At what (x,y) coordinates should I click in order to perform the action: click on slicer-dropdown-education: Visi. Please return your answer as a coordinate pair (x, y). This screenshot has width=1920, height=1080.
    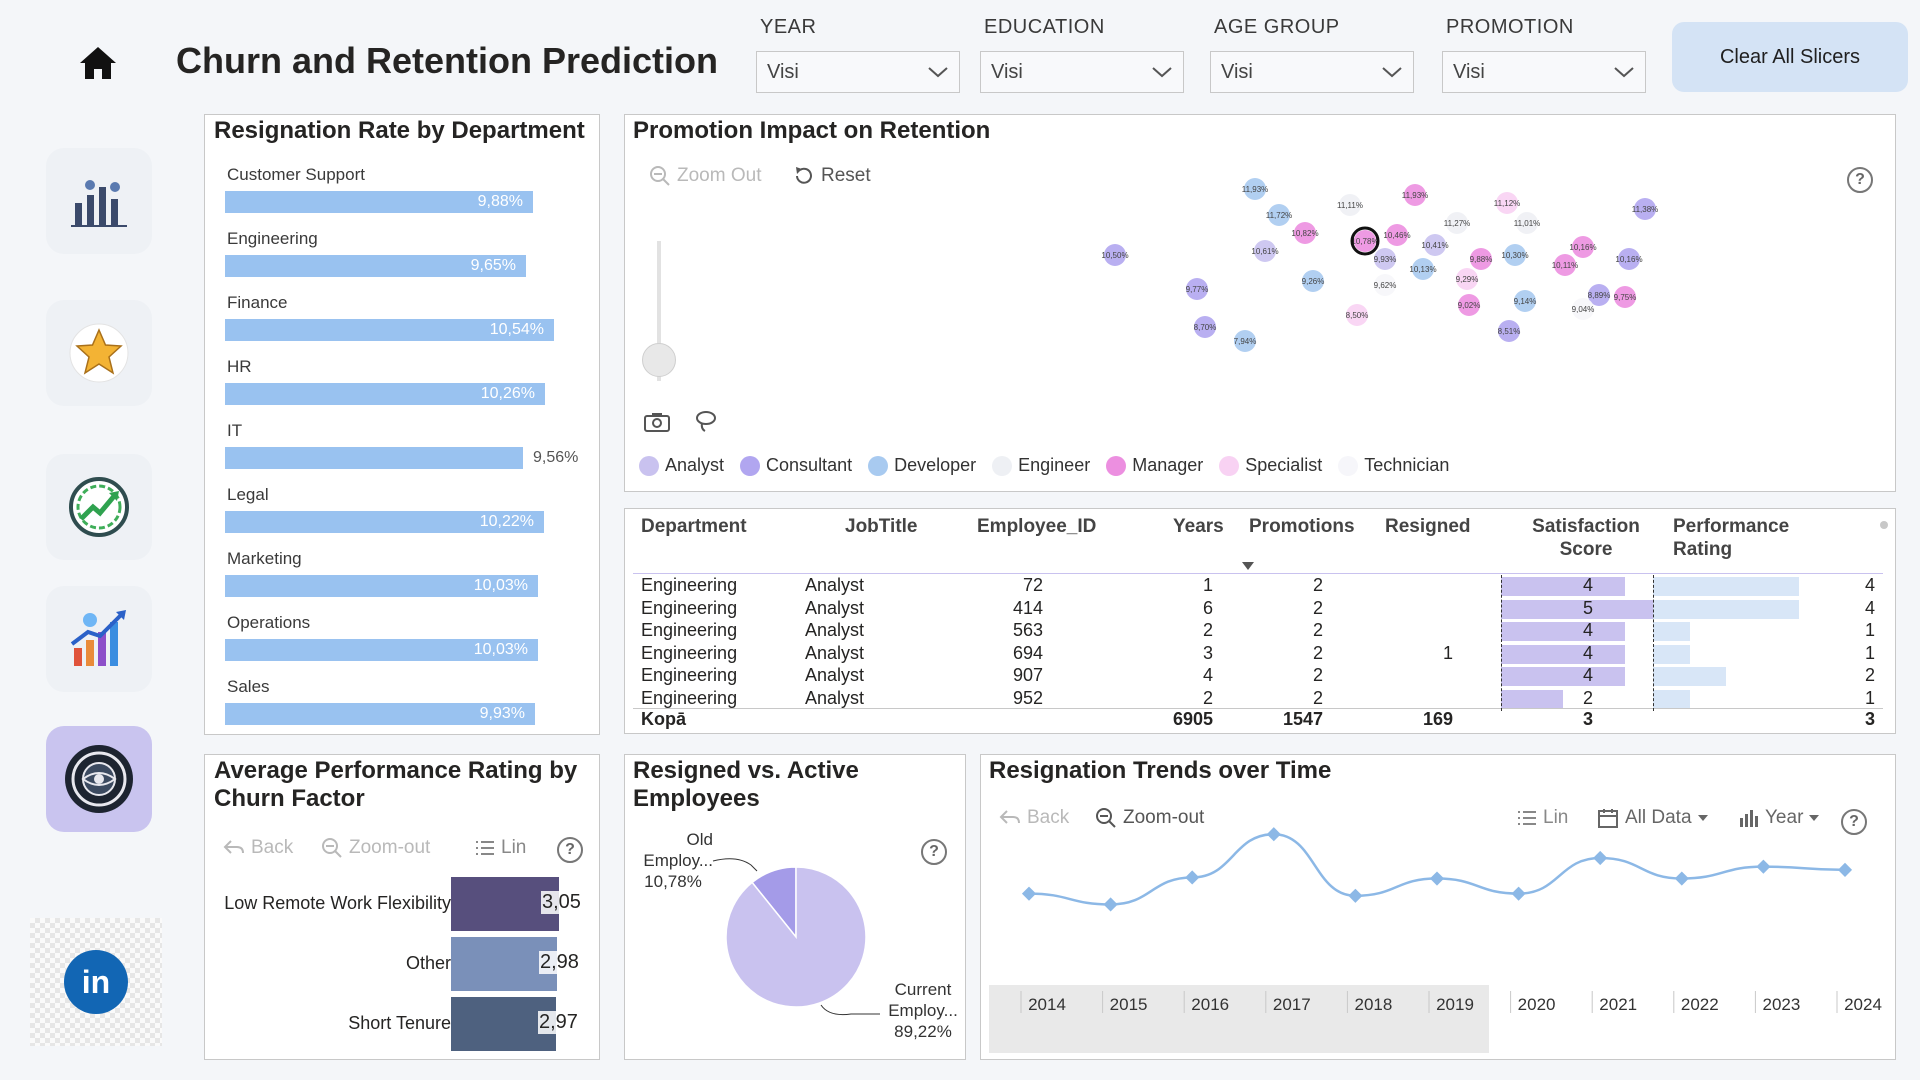
    Looking at the image, I should click on (1082, 72).